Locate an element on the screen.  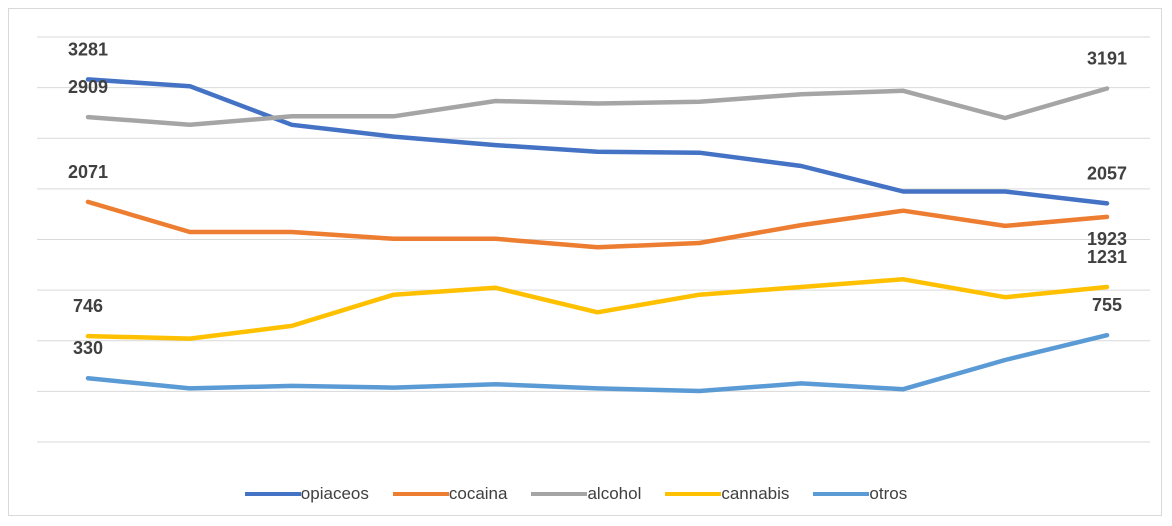
data-label-otros-0: 330 is located at coordinates (88, 348).